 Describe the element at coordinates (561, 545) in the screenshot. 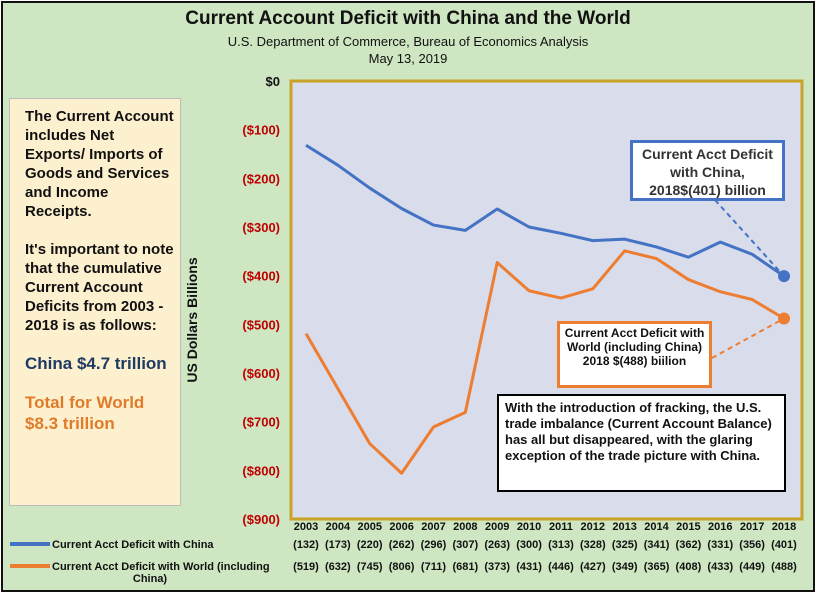

I see `table-value: (313)` at that location.